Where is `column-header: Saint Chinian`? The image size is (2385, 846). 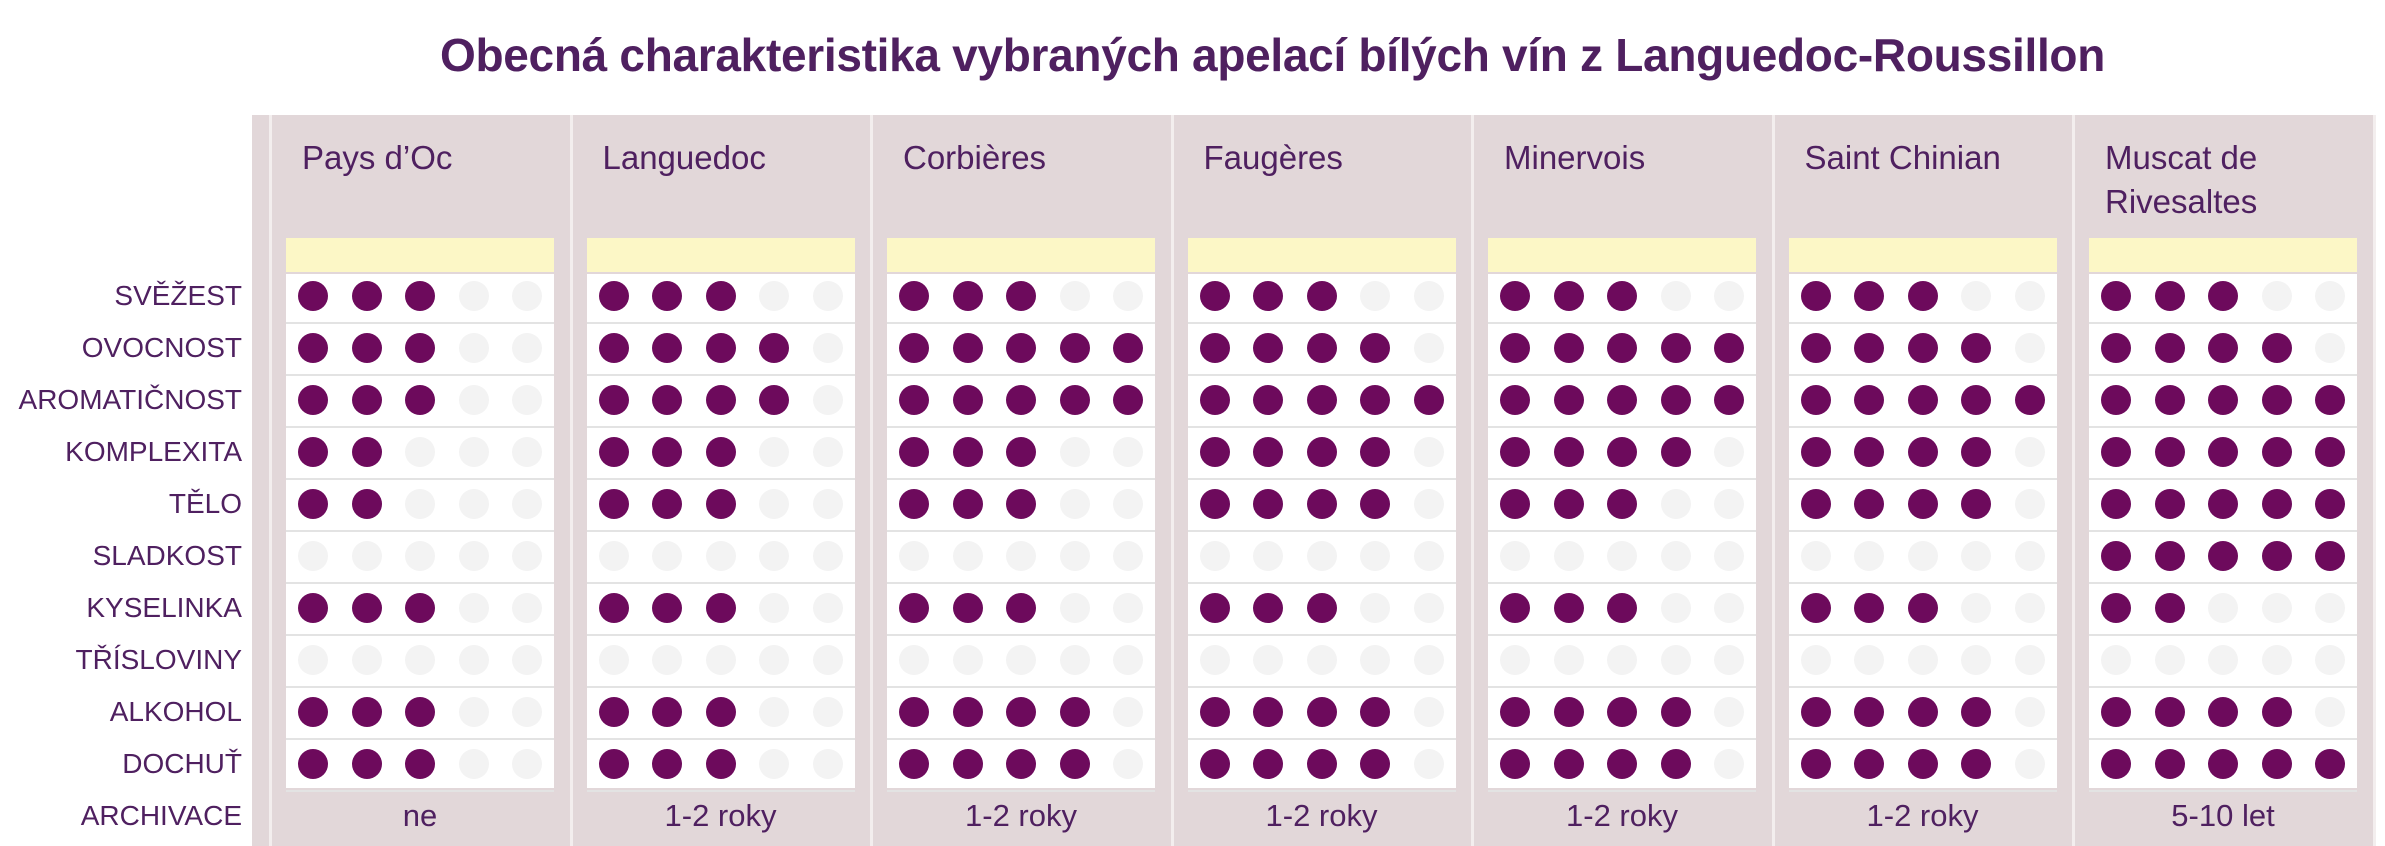 column-header: Saint Chinian is located at coordinates (1902, 157).